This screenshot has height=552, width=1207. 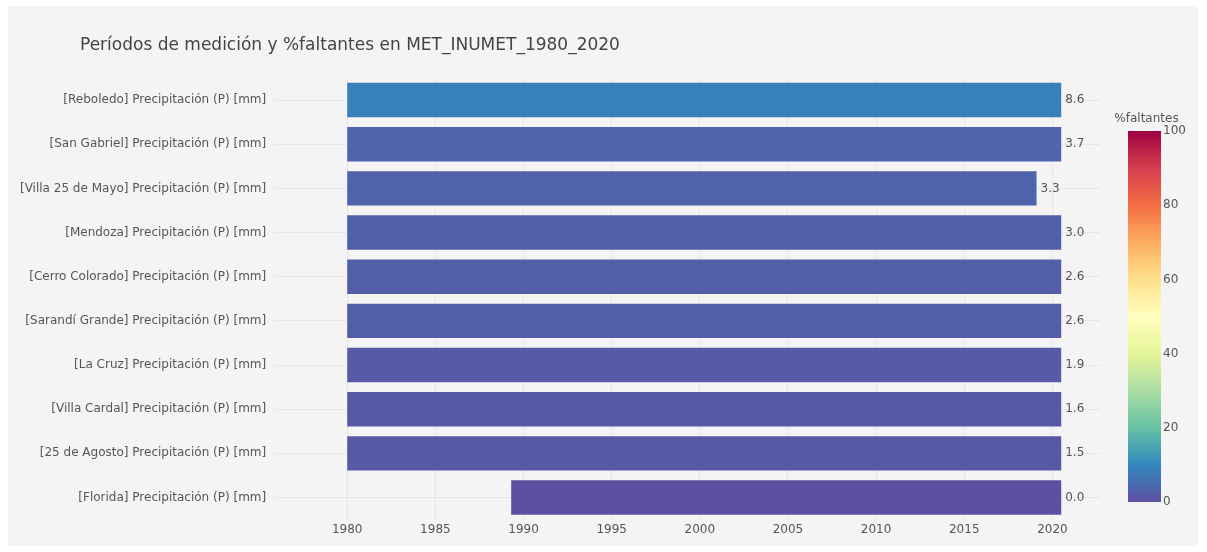 I want to click on y-tick-label: [Villa Cardal] Precipitación (P) [mm], so click(x=159, y=408).